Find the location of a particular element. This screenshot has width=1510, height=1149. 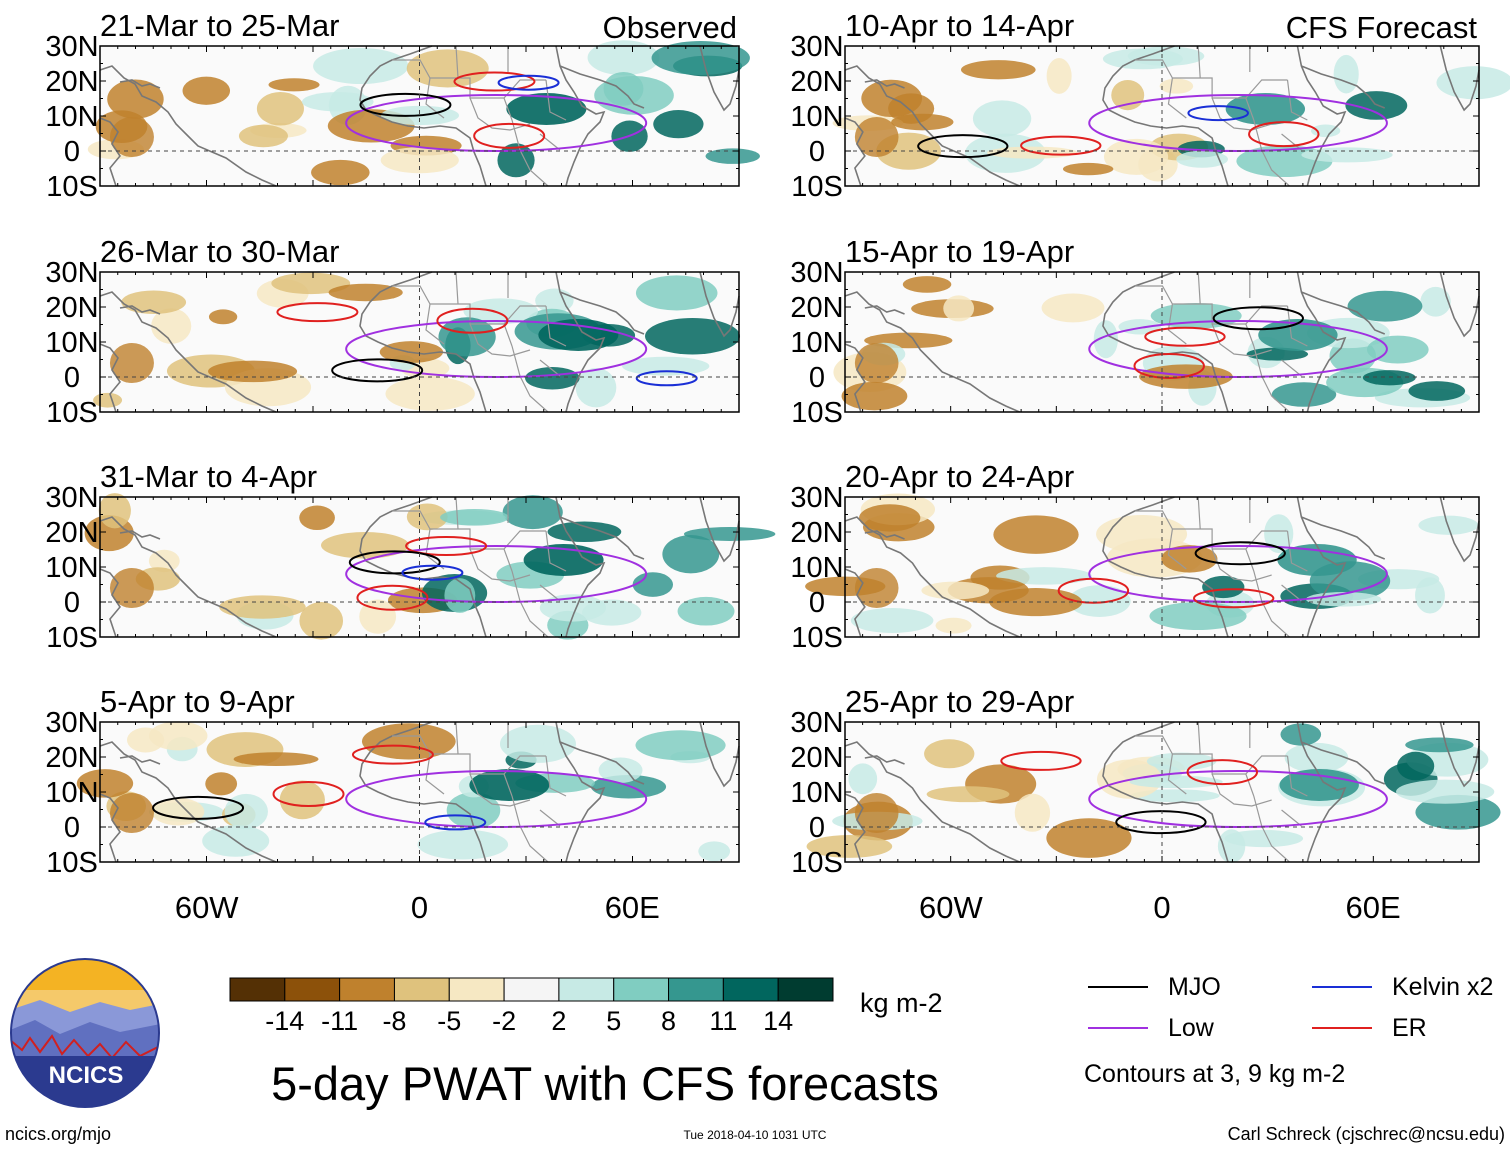

panel-period: 25-Apr to 29-Apr is located at coordinates (959, 701).